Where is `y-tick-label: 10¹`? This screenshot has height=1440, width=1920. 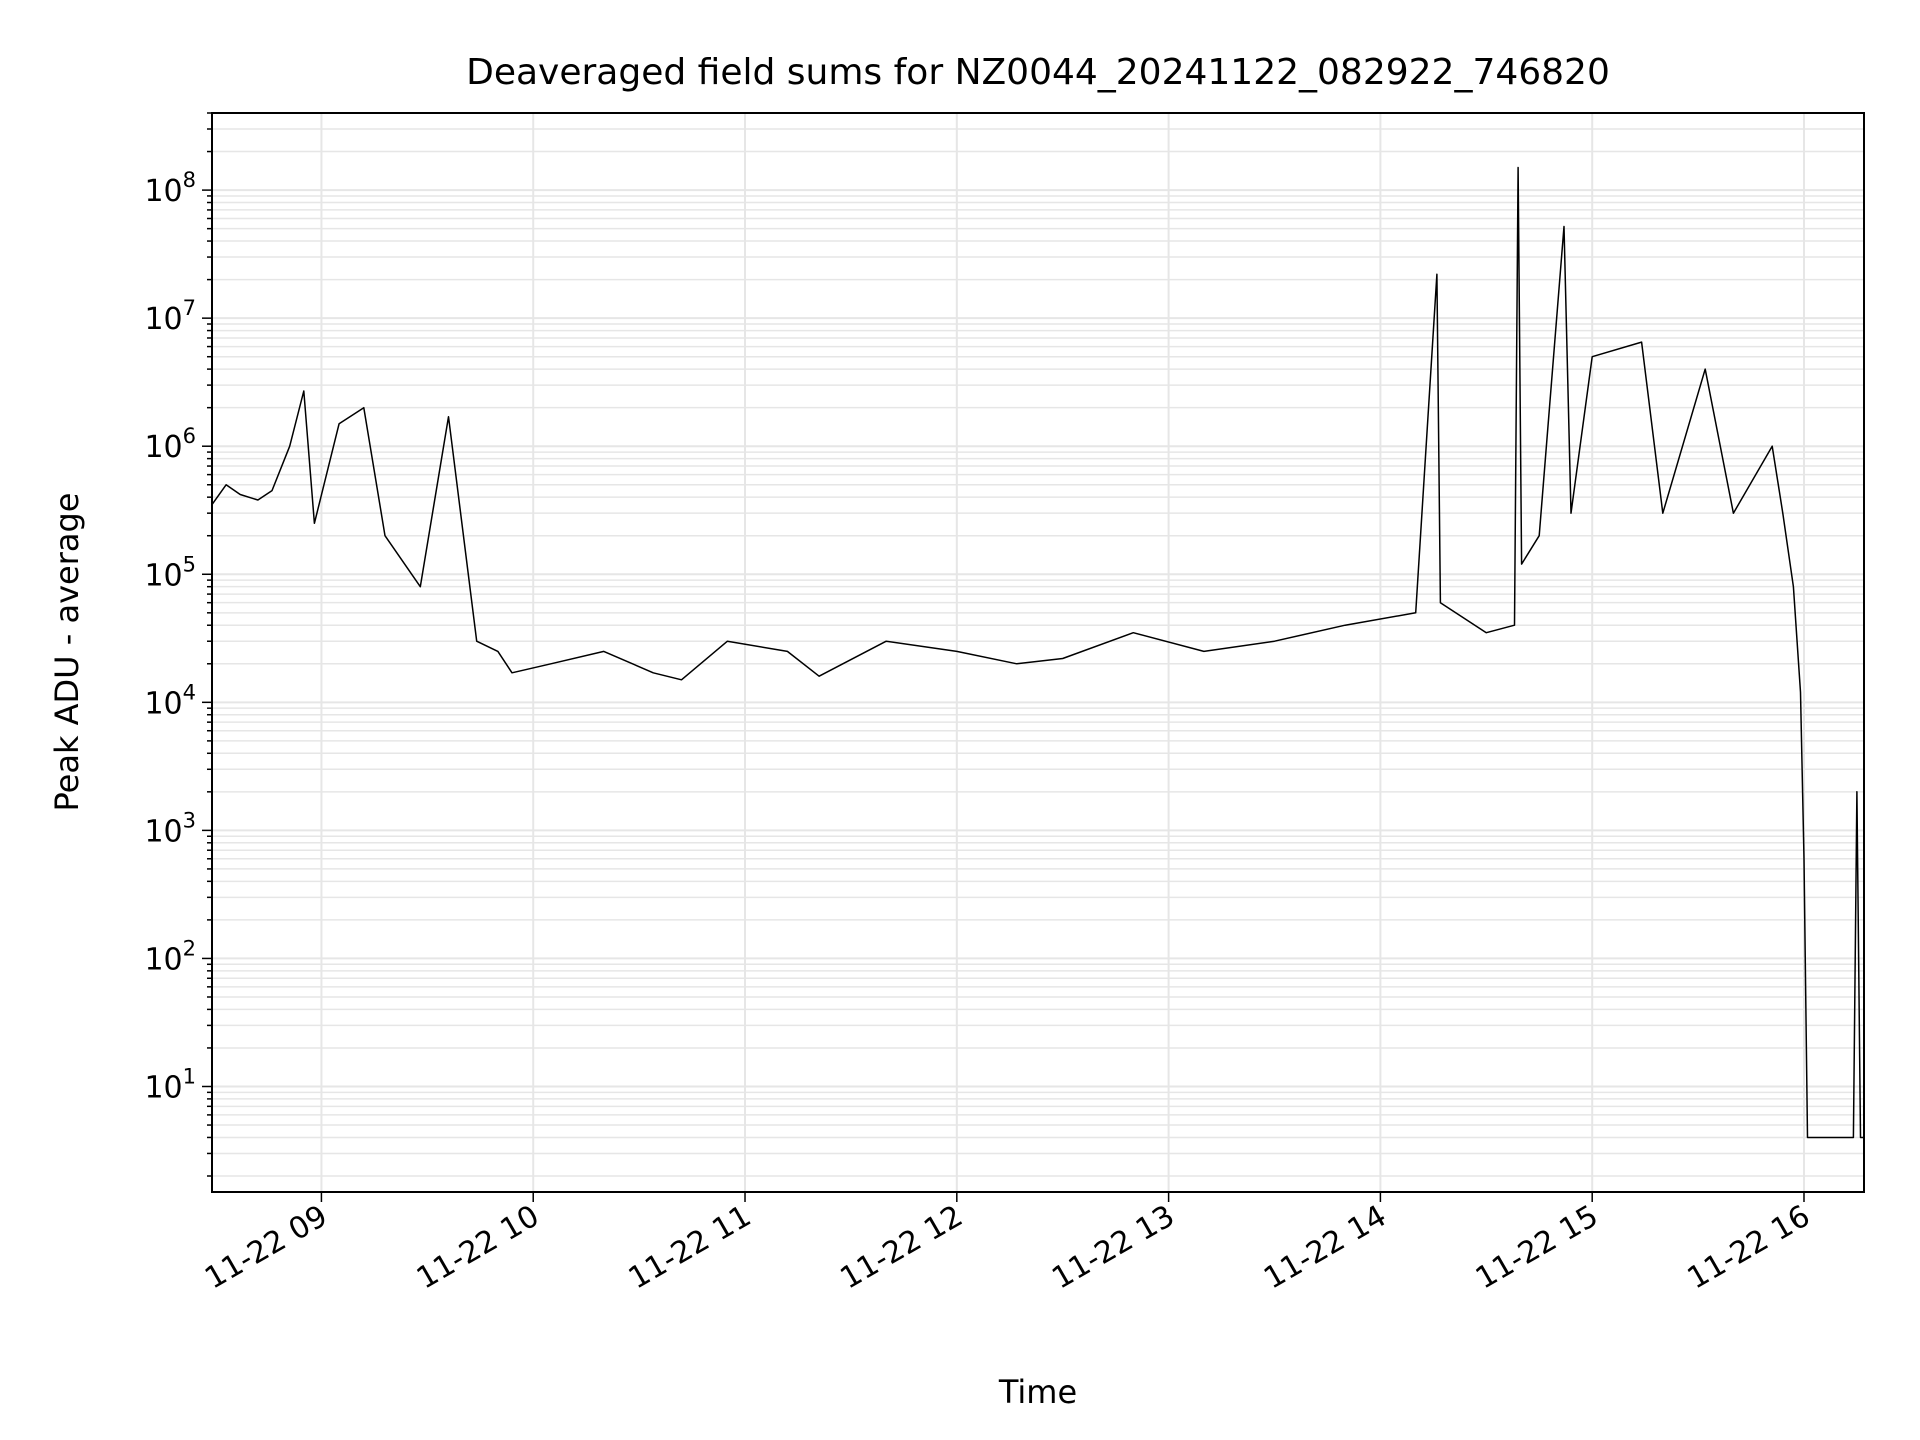
y-tick-label: 10¹ is located at coordinates (170, 1084).